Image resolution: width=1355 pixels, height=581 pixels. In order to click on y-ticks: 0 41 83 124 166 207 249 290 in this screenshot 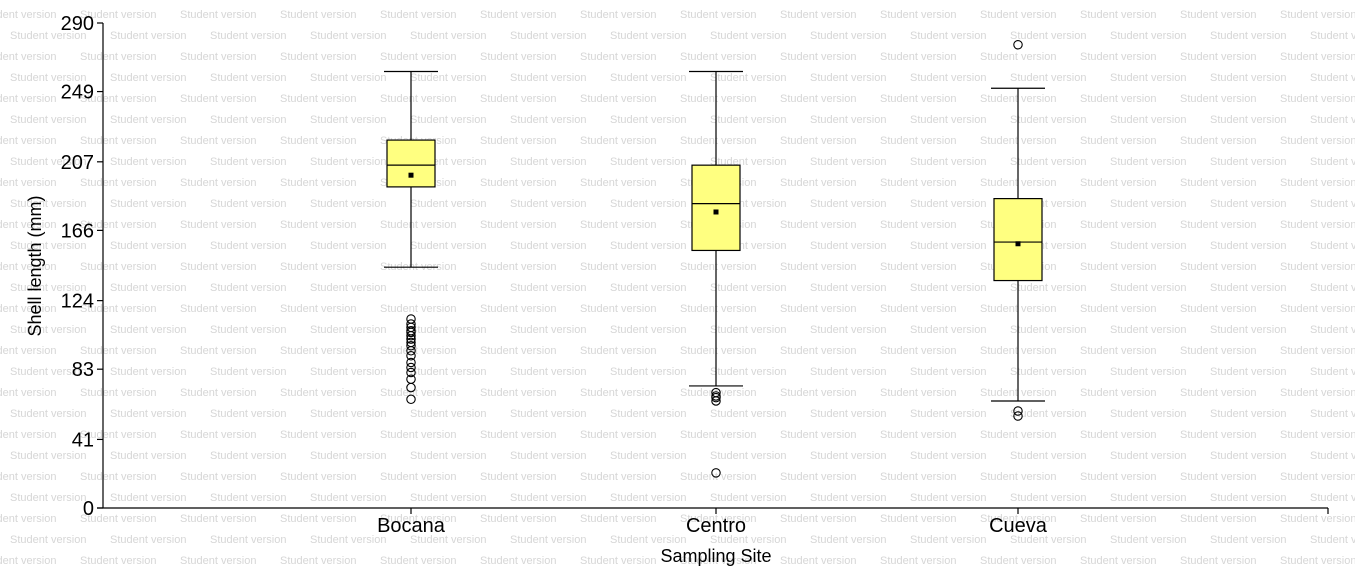, I will do `click(82, 266)`.